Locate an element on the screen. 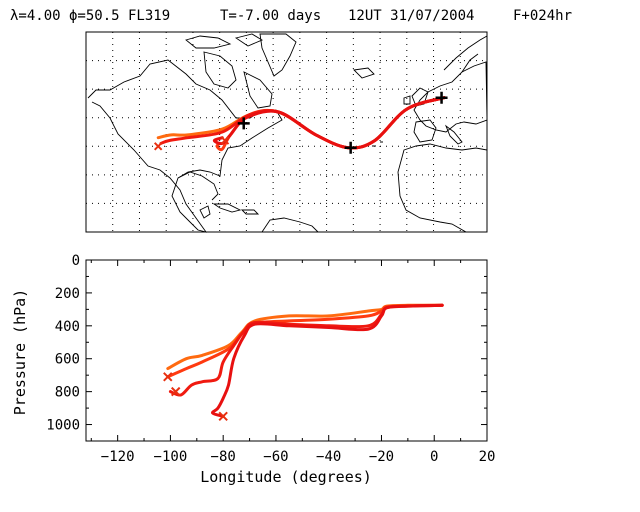 The width and height of the screenshot is (640, 512). y-tick-label: 600 is located at coordinates (67, 360).